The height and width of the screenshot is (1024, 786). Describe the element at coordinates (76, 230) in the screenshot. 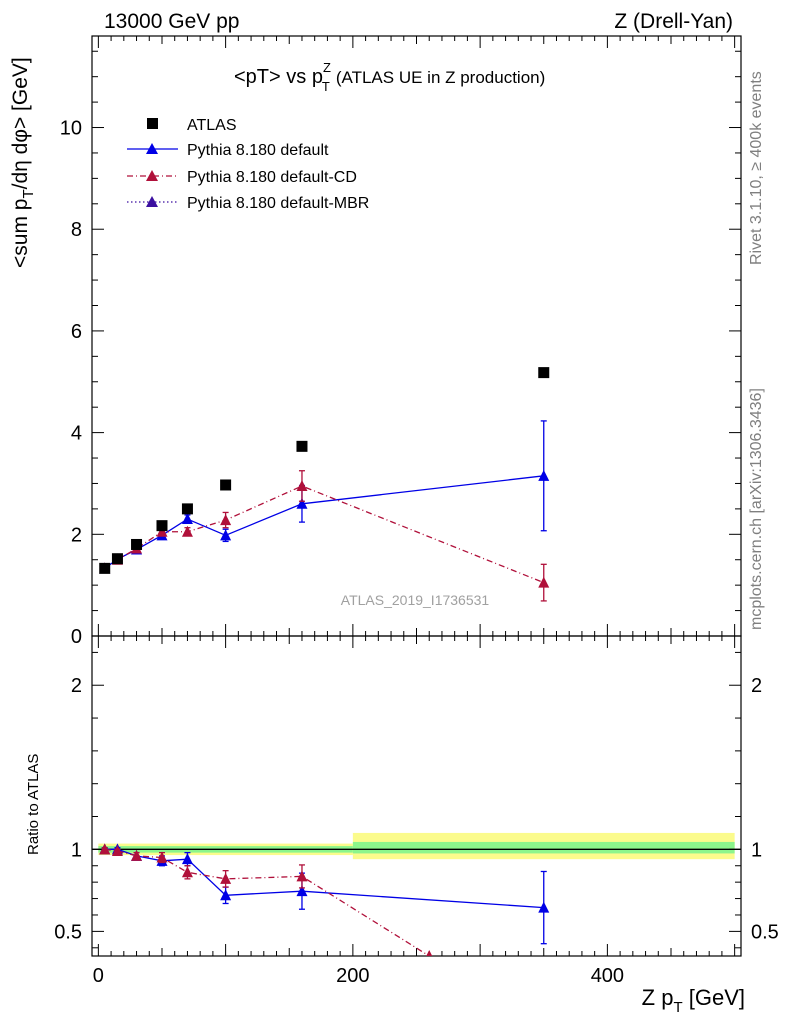

I see `y-tick-label: 8` at that location.